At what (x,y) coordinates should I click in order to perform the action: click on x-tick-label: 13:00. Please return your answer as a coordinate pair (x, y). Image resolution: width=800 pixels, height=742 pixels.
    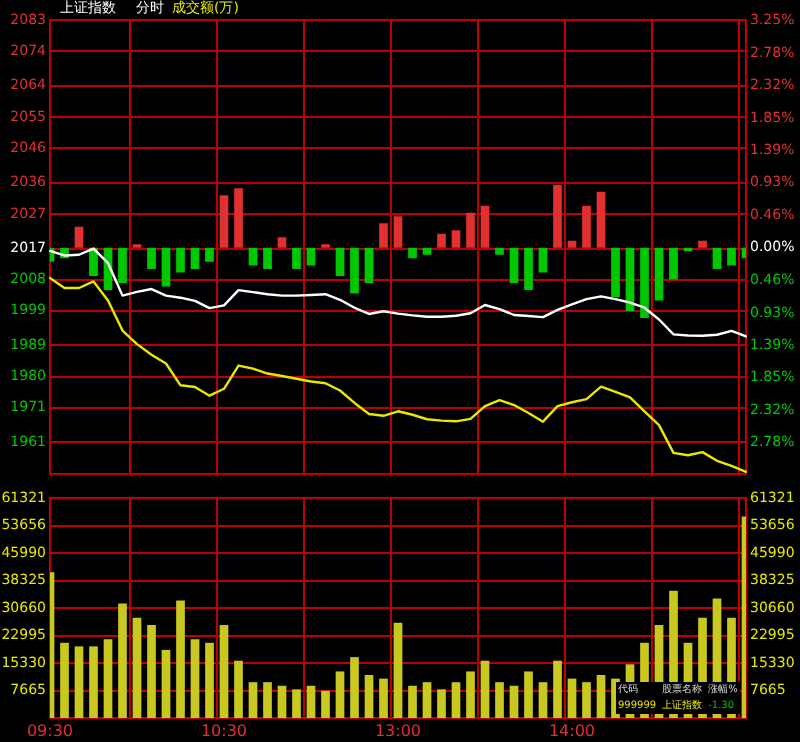
    Looking at the image, I should click on (398, 730).